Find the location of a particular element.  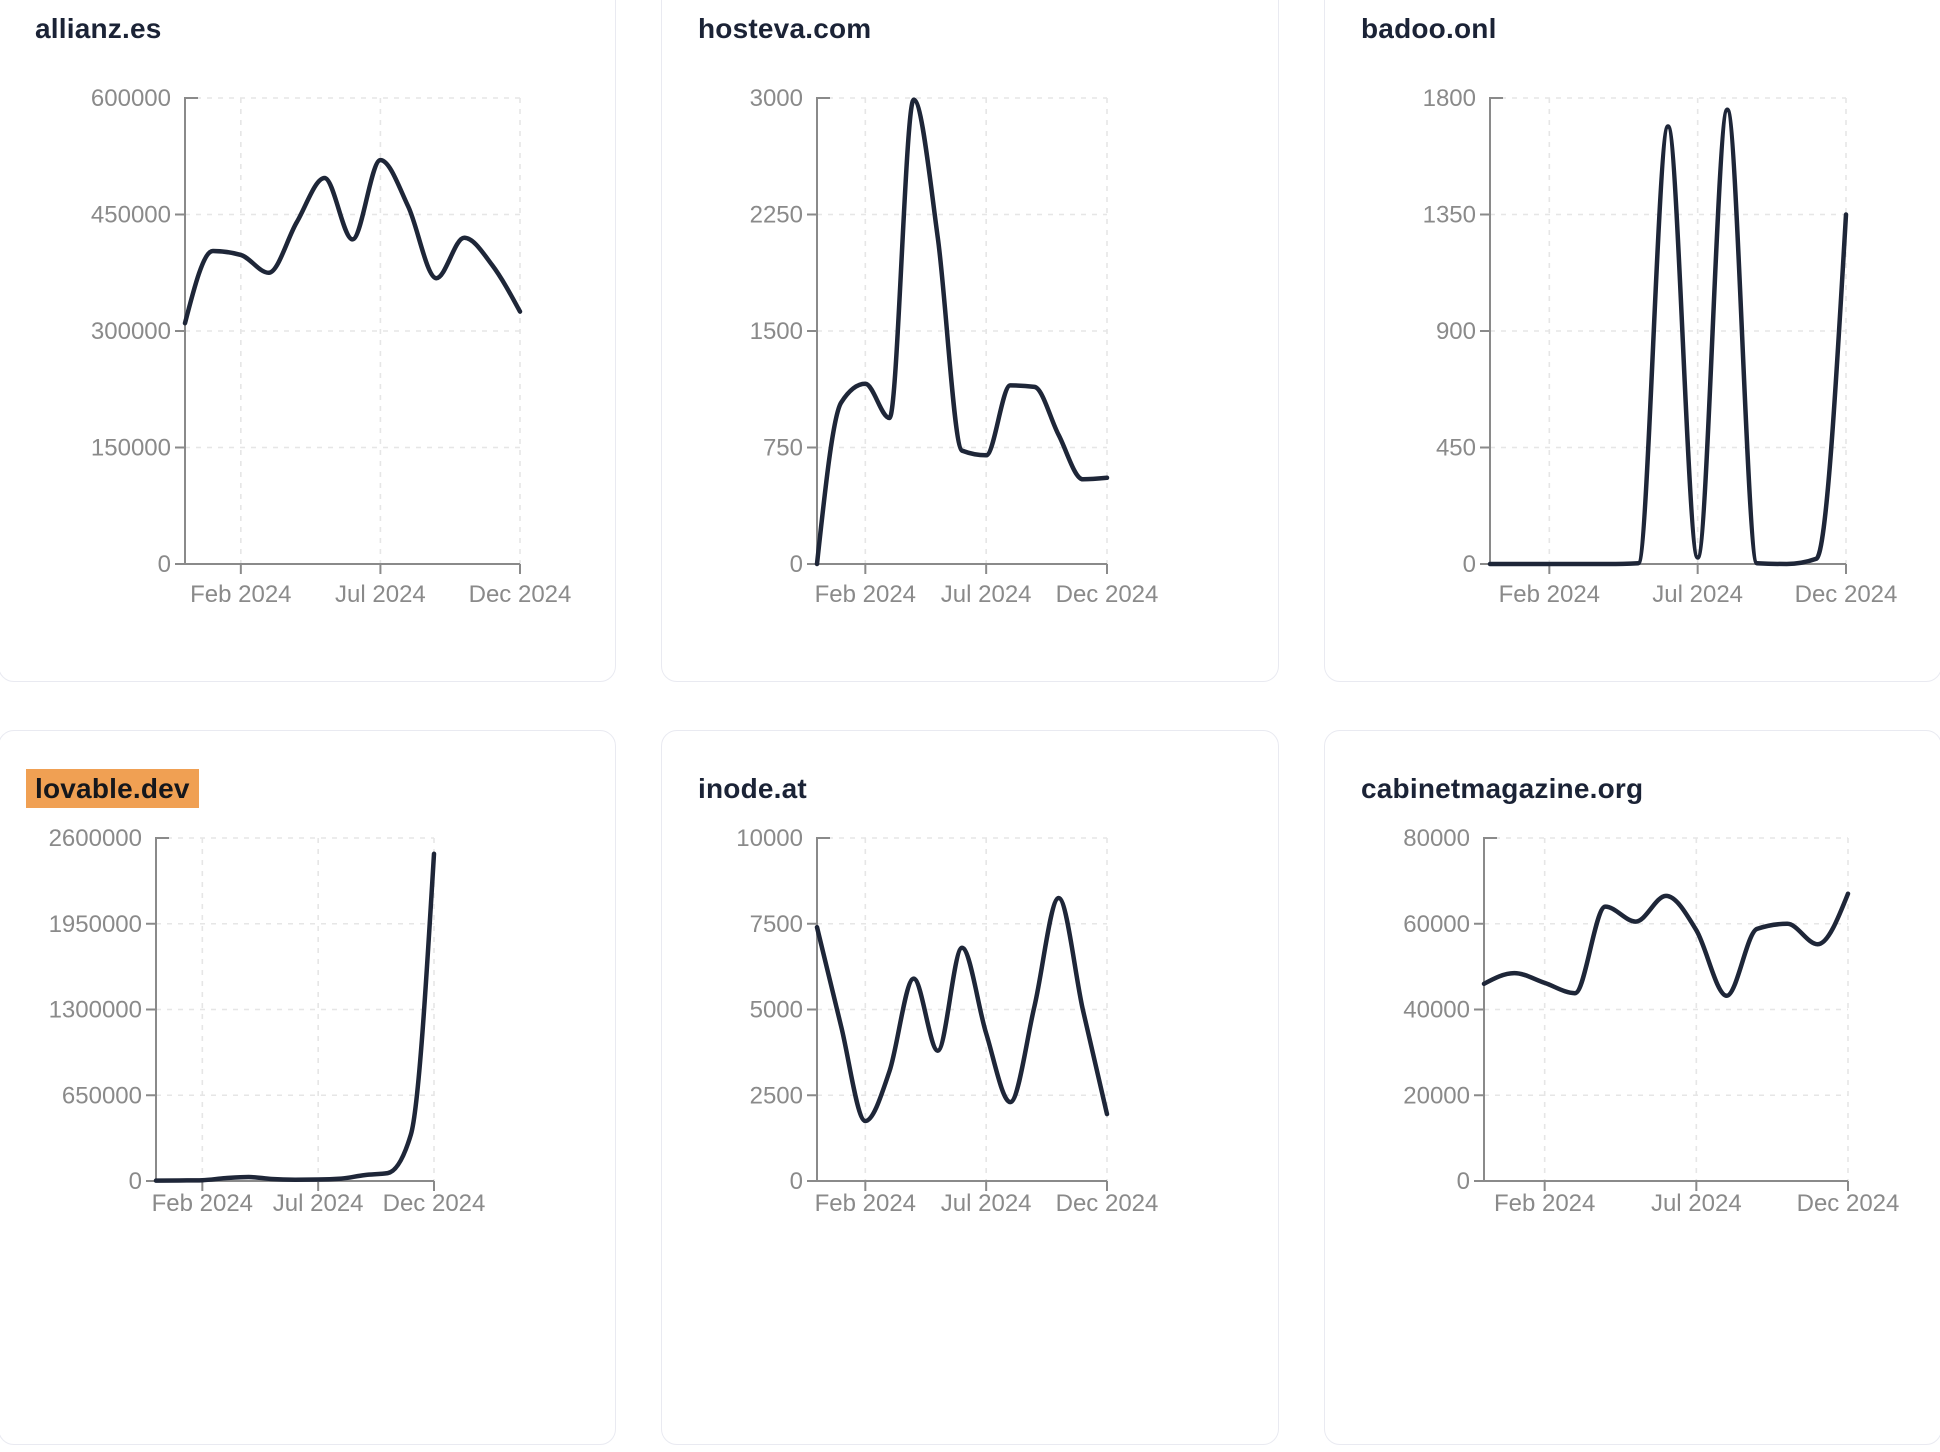

line-chart: 0 750 1500 2250 3000 Feb 2024 Jul 2024 Dec 2024 is located at coordinates (954, 346).